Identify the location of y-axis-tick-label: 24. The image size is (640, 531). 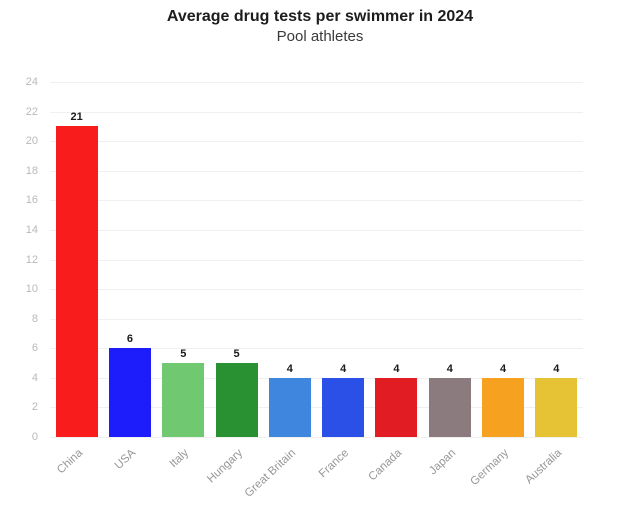
(31, 82).